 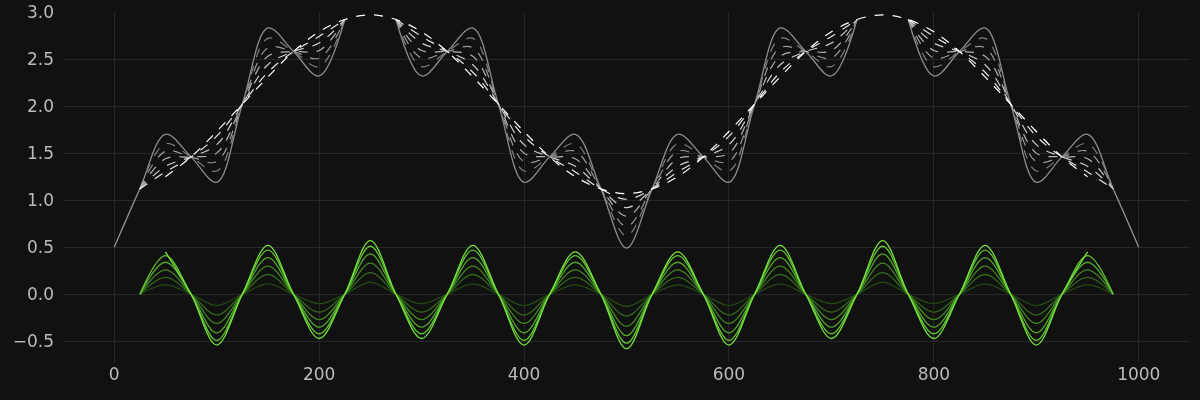 What do you see at coordinates (934, 374) in the screenshot?
I see `x-tick-label: 800` at bounding box center [934, 374].